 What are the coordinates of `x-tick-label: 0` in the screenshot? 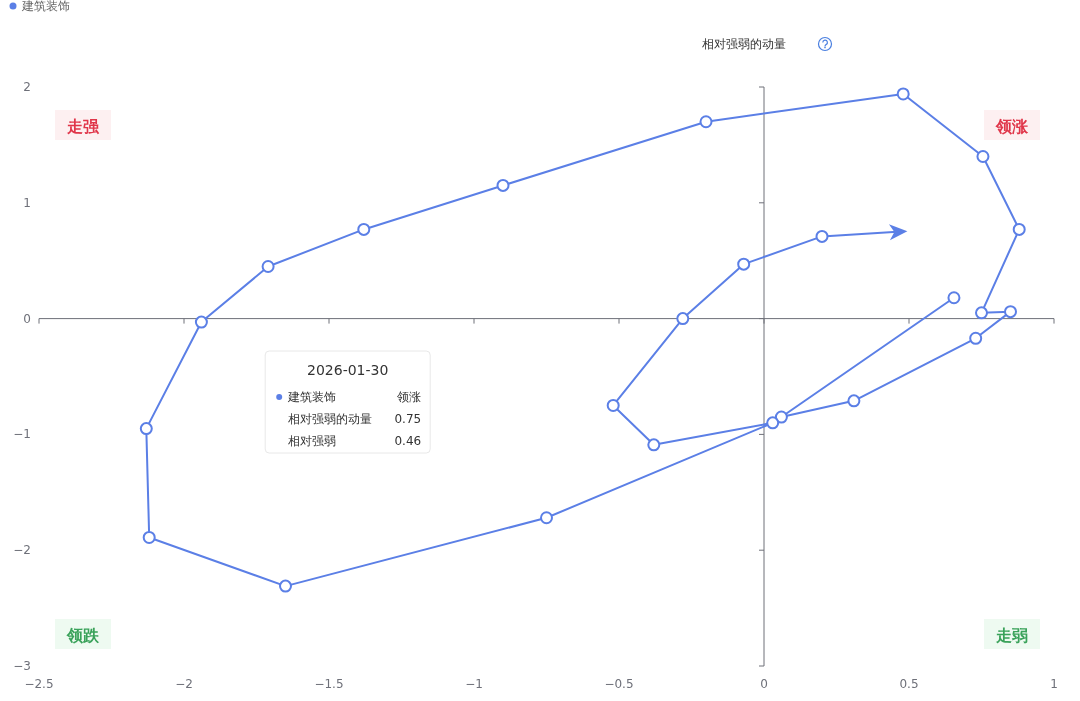 It's located at (764, 684).